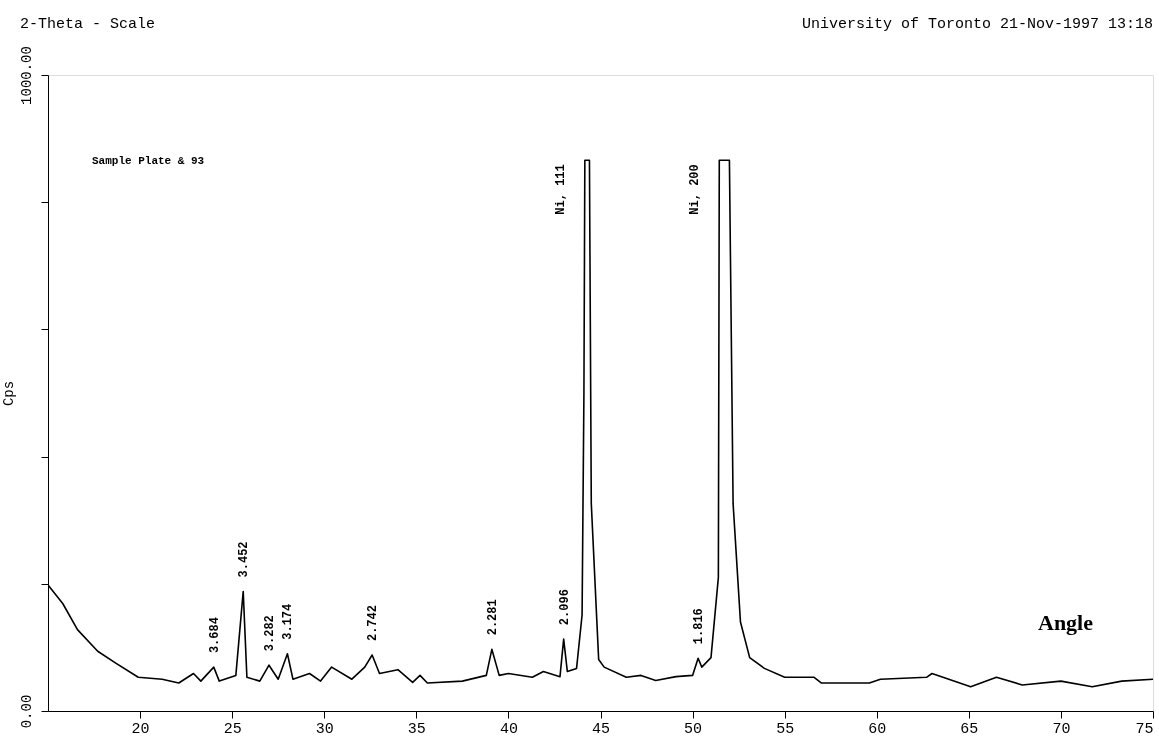 The image size is (1159, 739). I want to click on x-tick-label: 40, so click(508, 729).